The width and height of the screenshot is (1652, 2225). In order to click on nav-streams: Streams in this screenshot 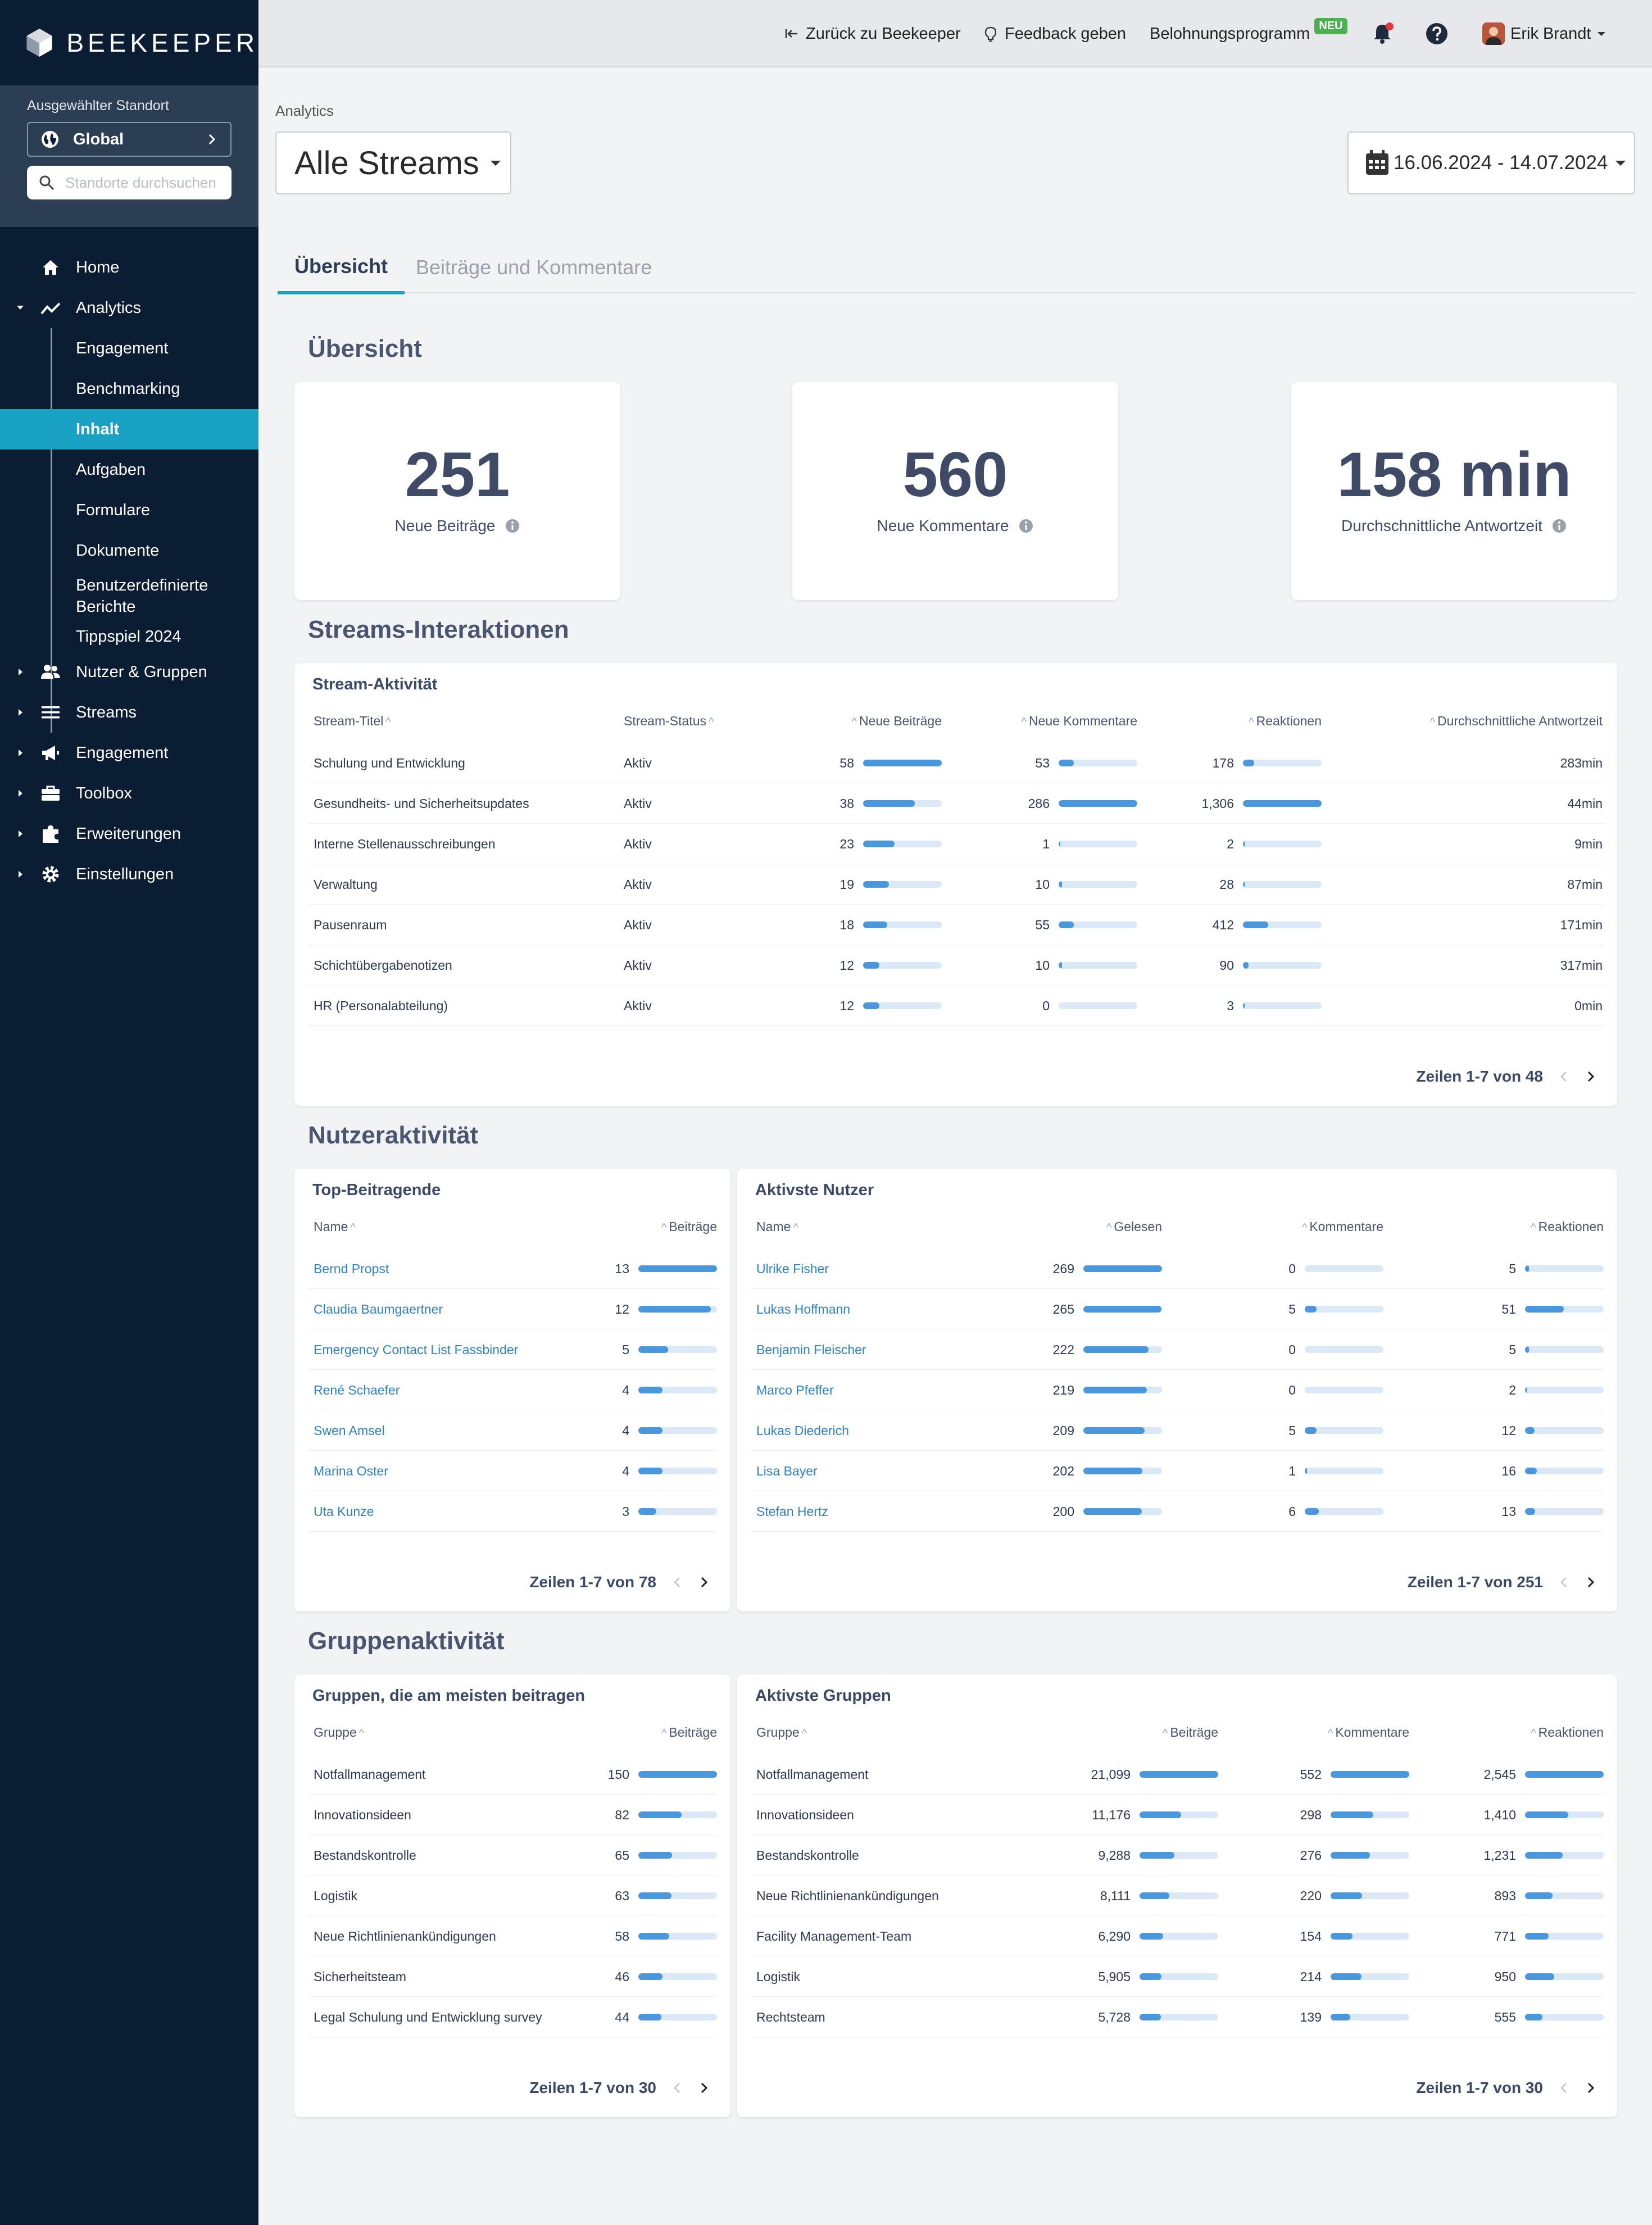, I will do `click(129, 712)`.